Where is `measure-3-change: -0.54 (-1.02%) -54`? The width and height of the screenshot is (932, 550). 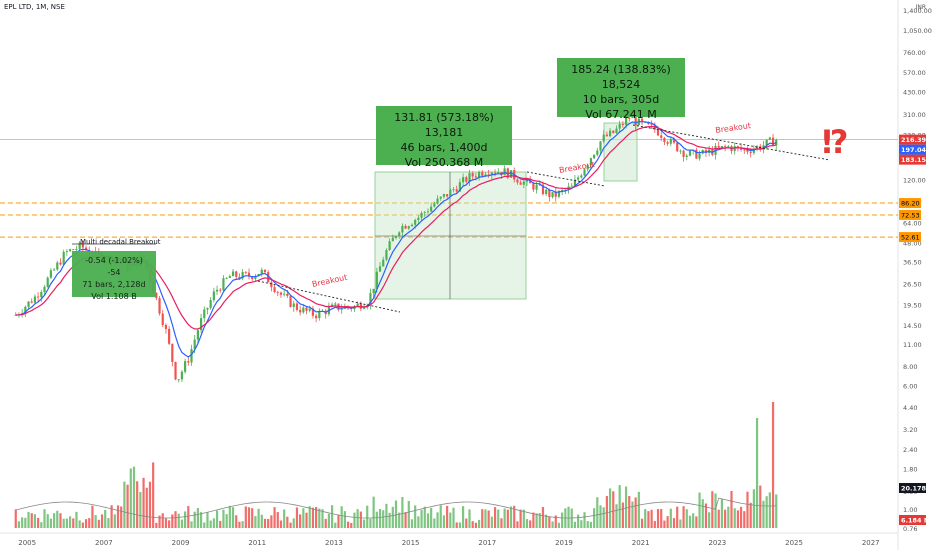 measure-3-change: -0.54 (-1.02%) -54 is located at coordinates (114, 266).